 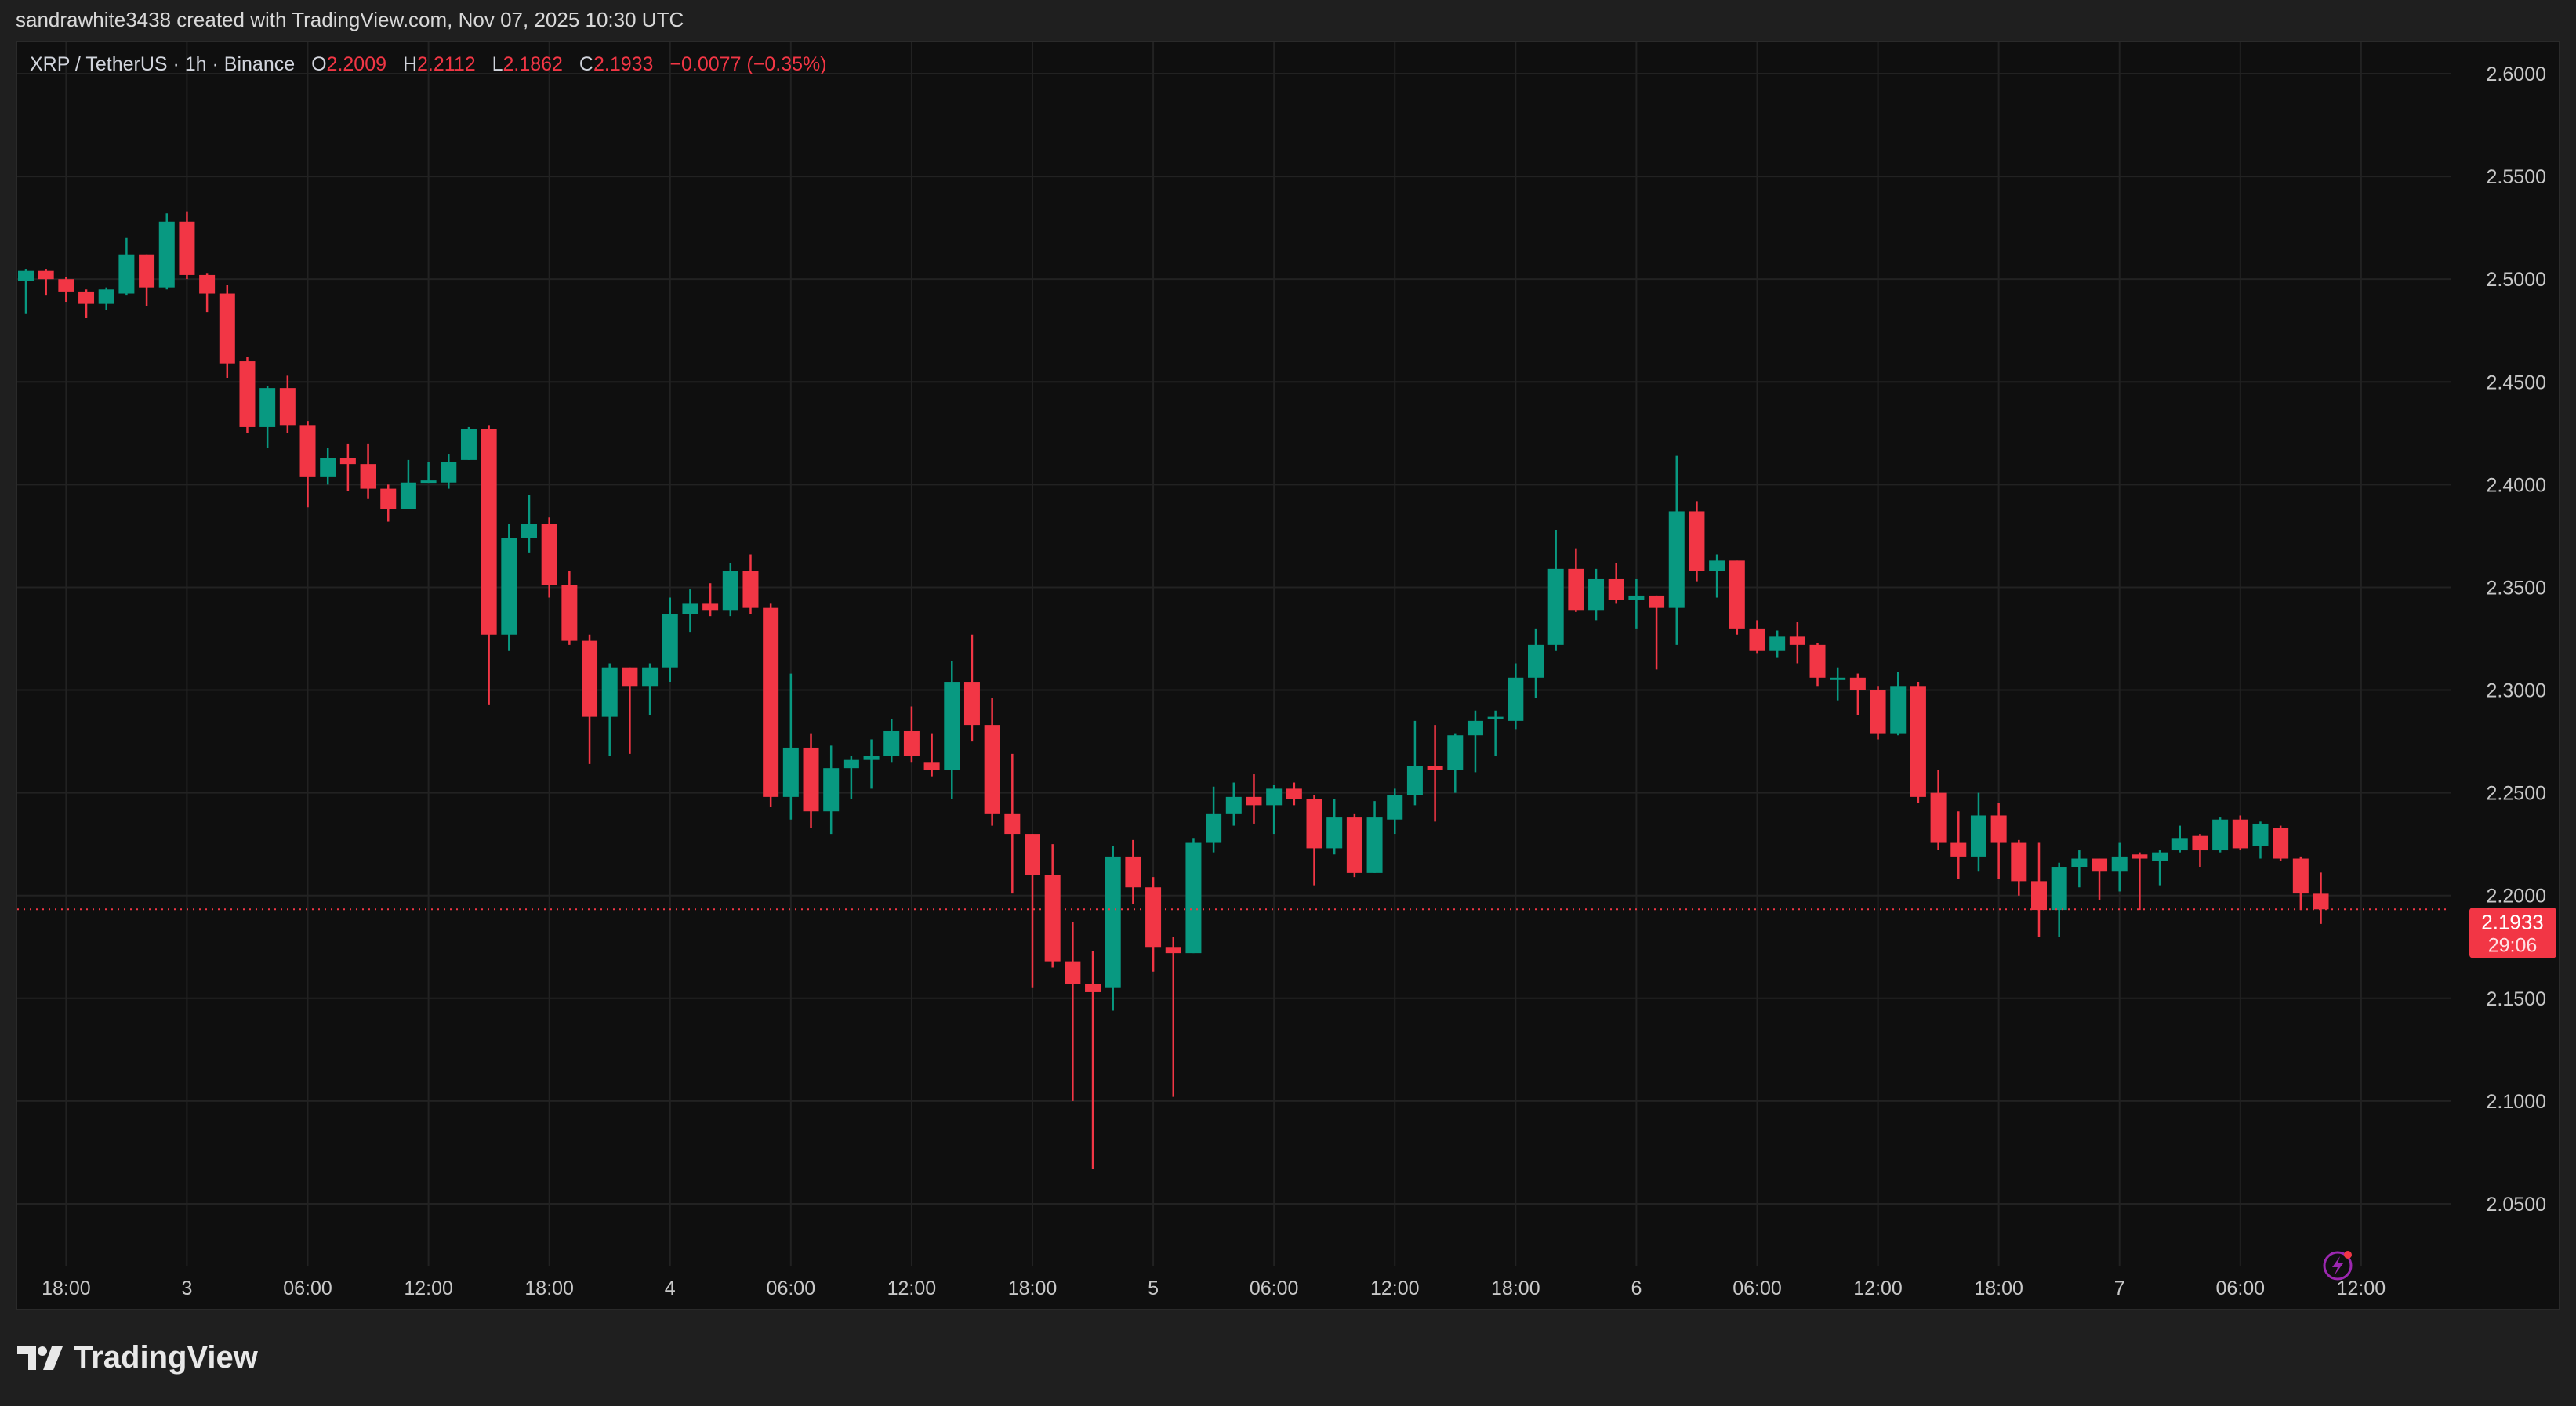 I want to click on close-value: 2.1933, so click(x=623, y=64).